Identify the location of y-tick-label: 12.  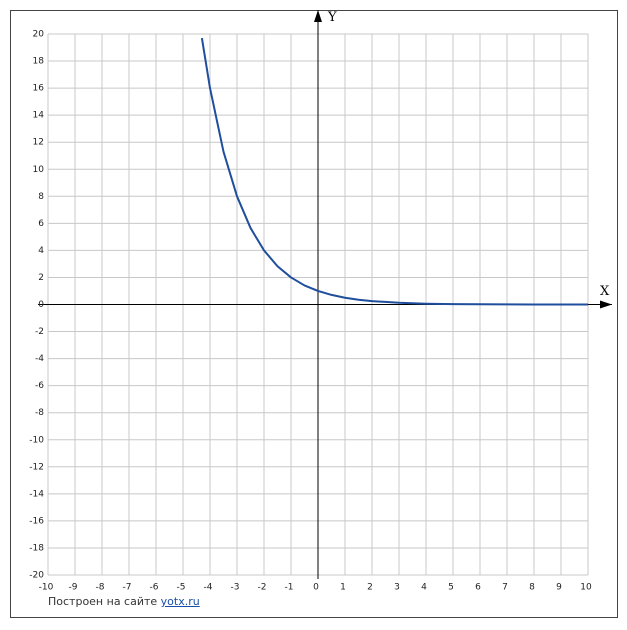
(38, 143).